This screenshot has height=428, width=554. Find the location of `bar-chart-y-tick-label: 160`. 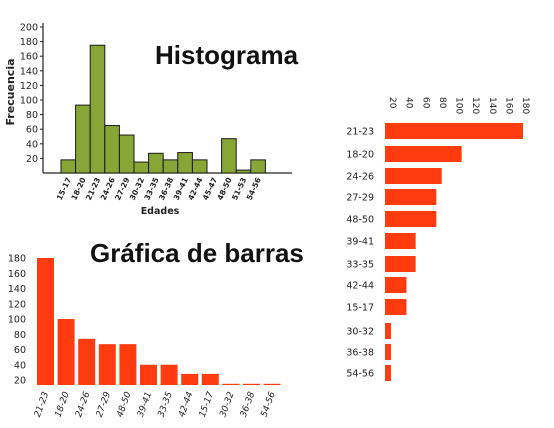

bar-chart-y-tick-label: 160 is located at coordinates (17, 274).